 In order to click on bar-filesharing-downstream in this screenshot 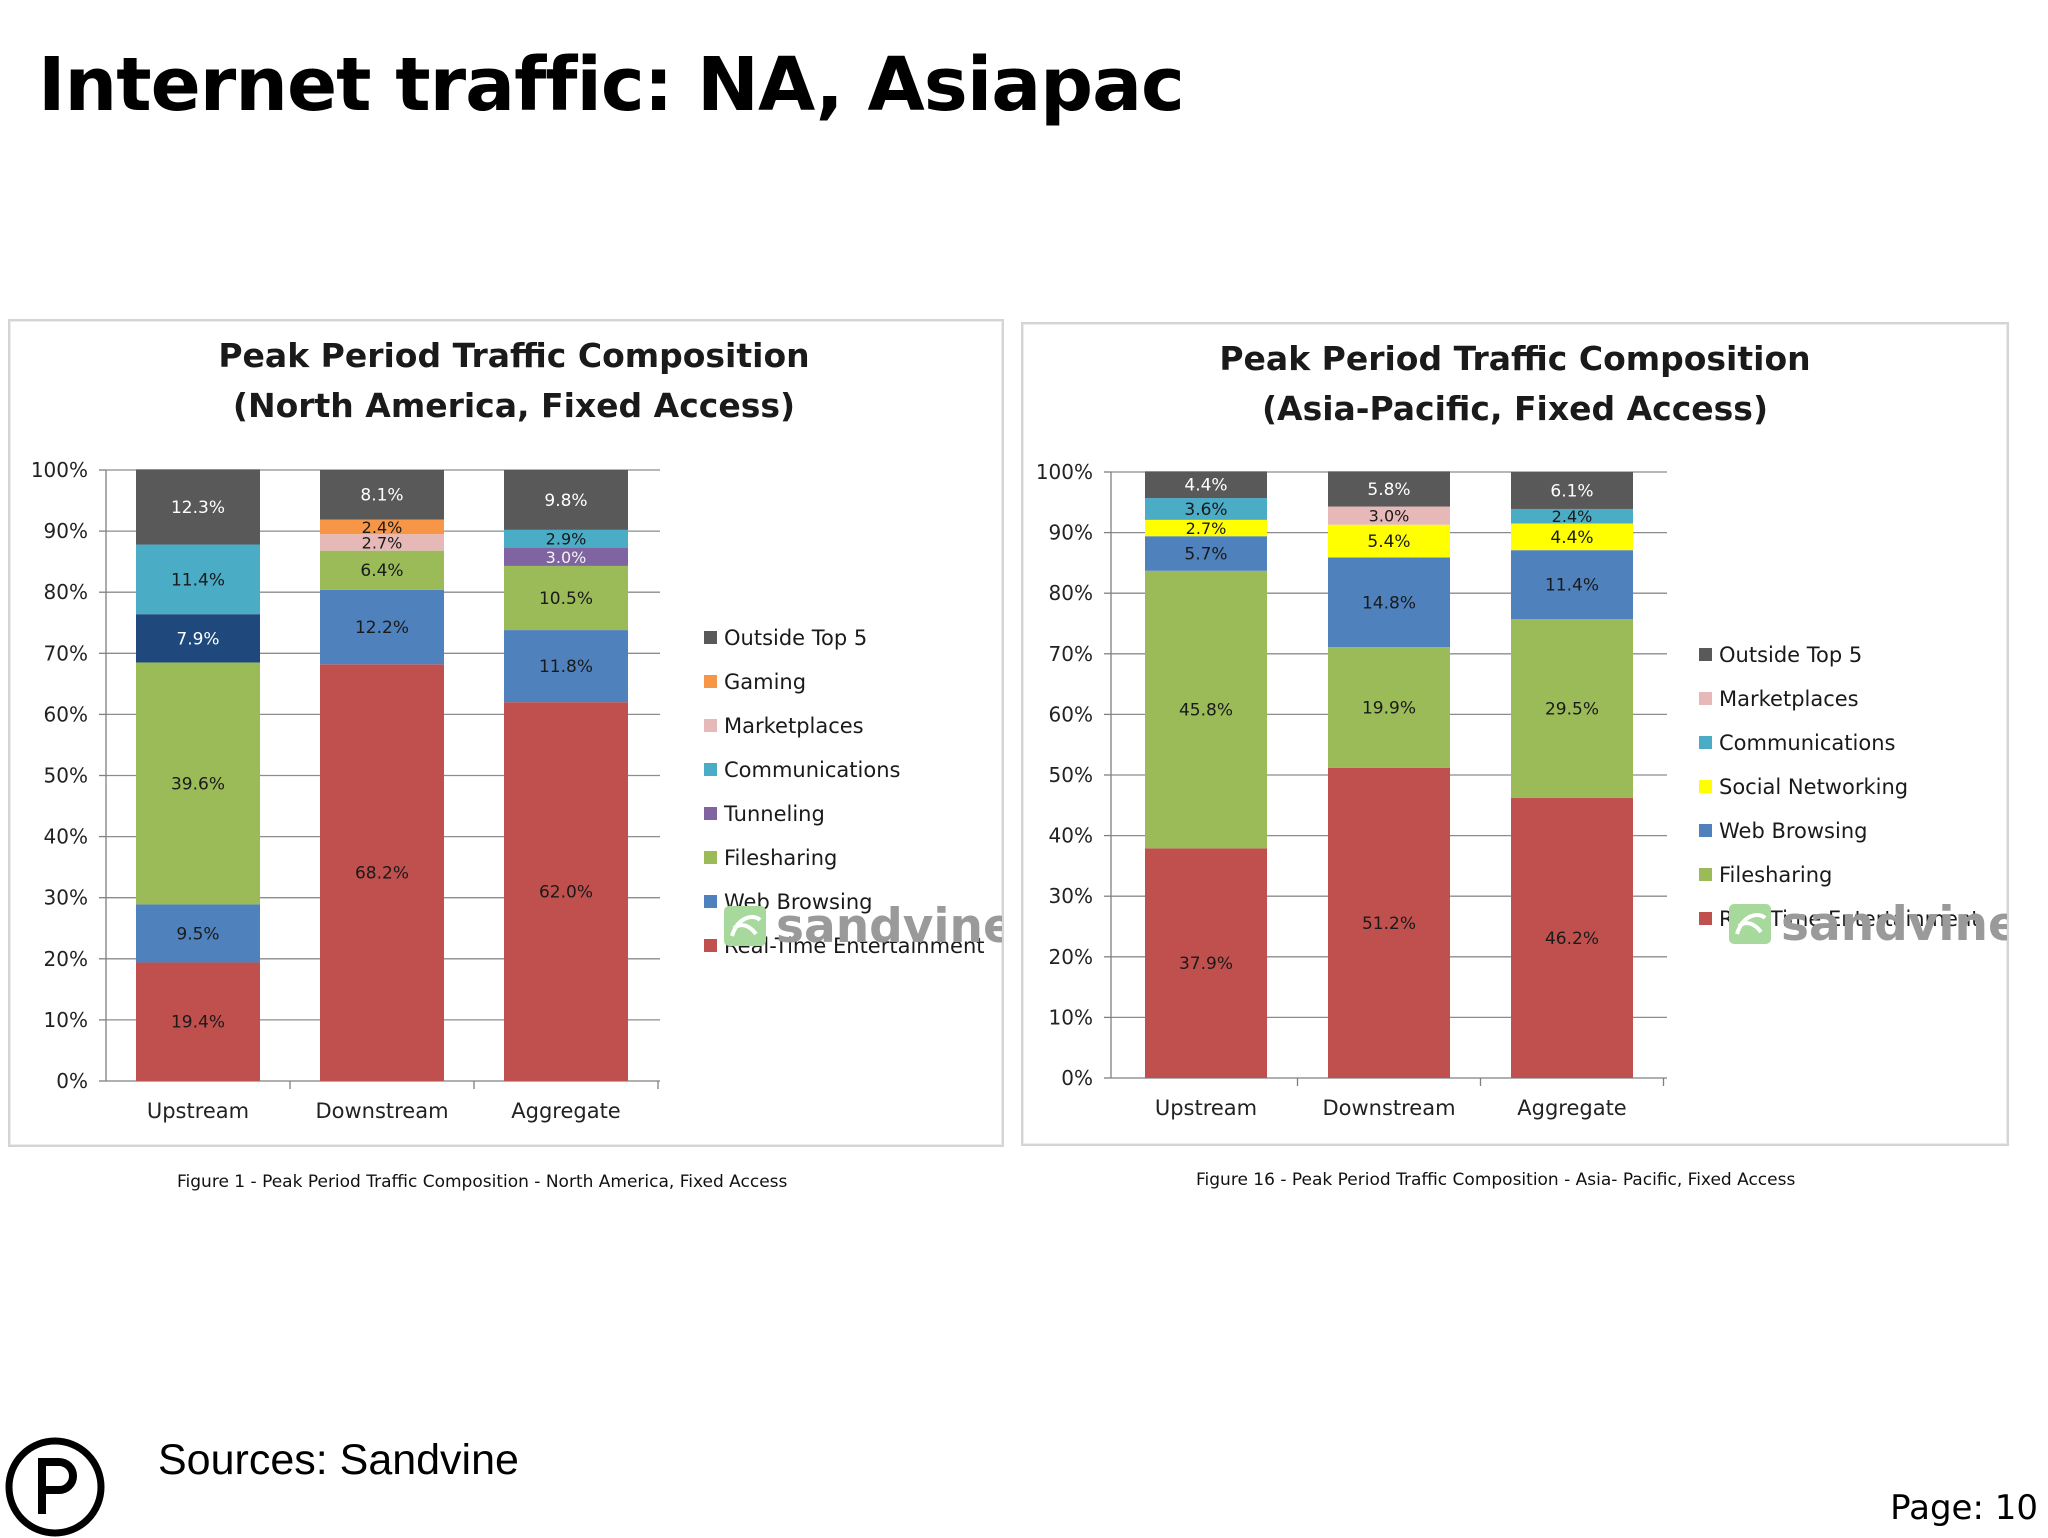, I will do `click(382, 570)`.